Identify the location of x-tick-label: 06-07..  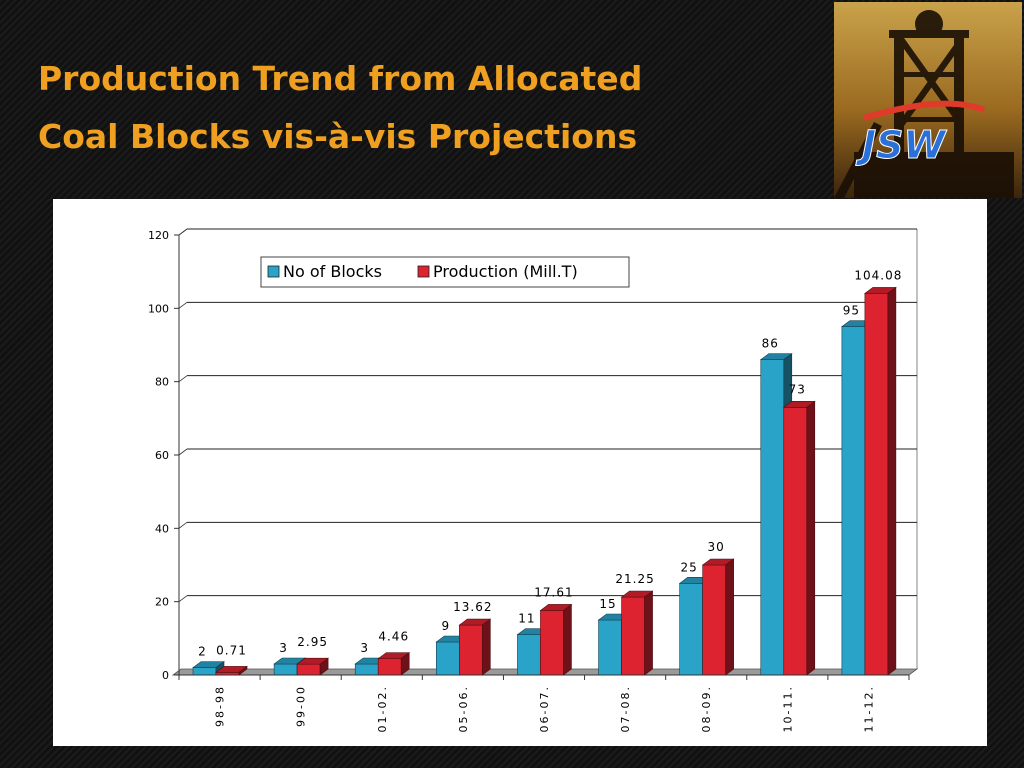
(544, 708).